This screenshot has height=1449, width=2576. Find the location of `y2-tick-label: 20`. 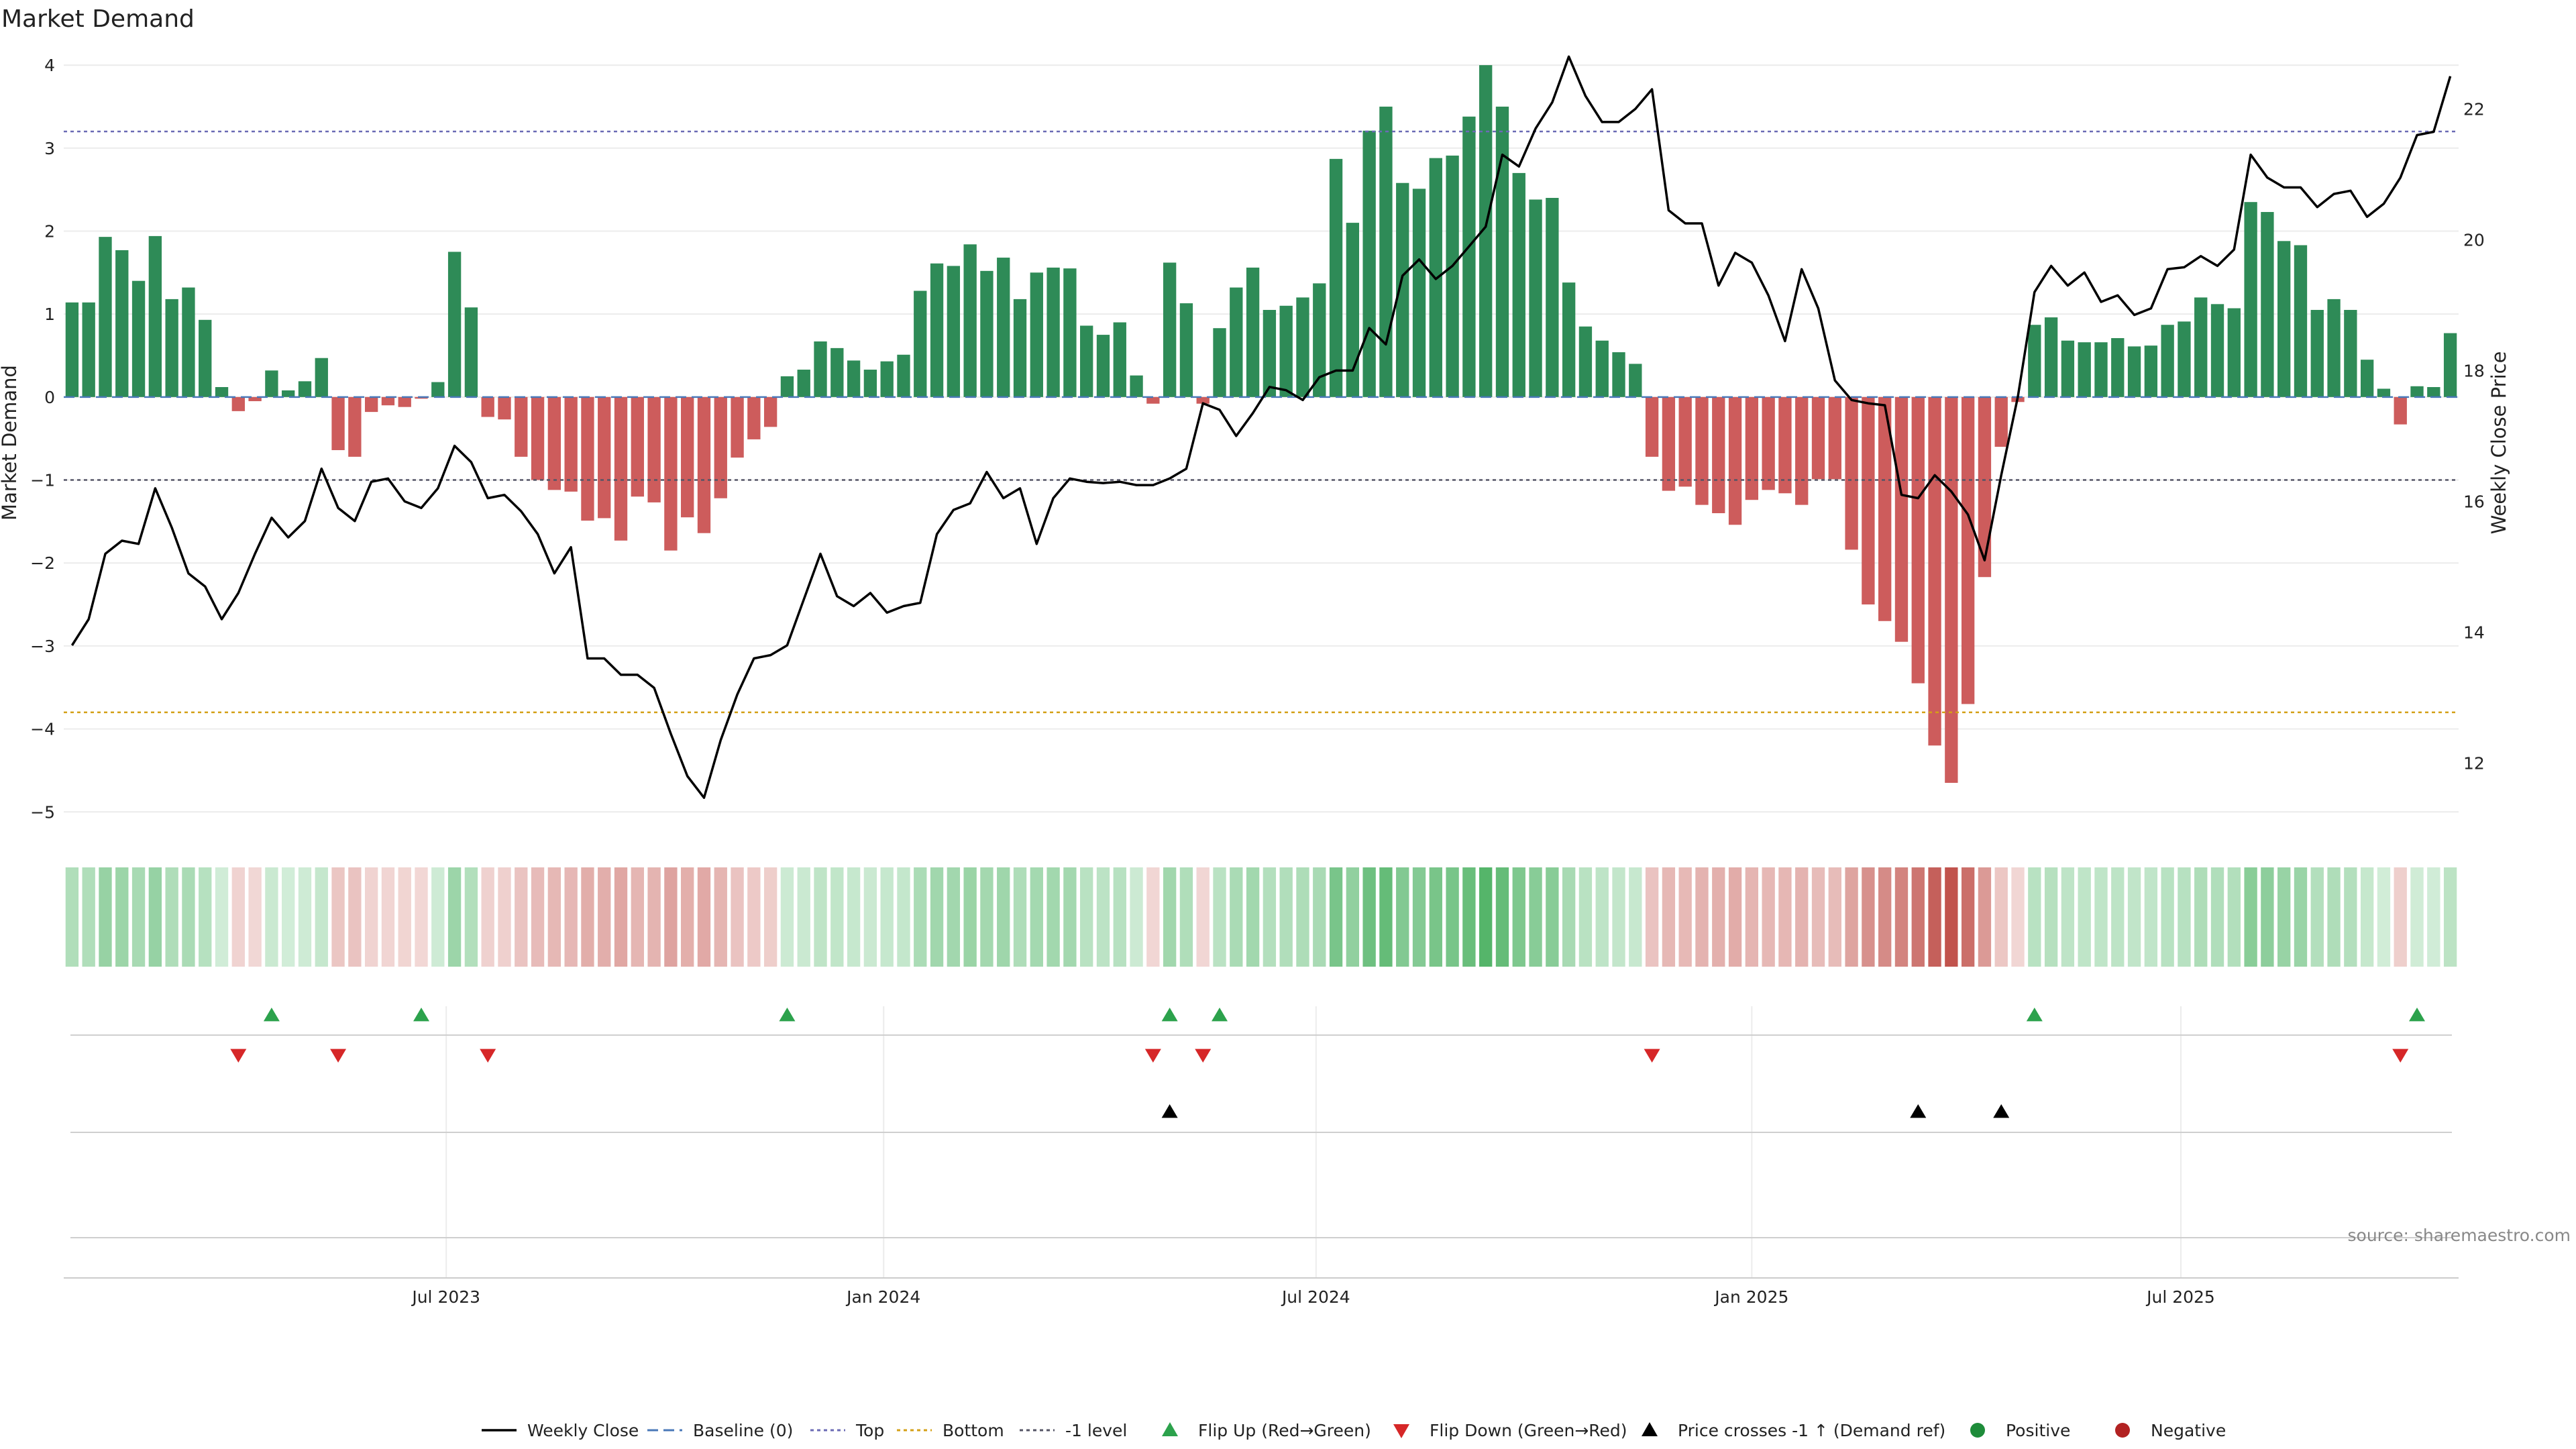

y2-tick-label: 20 is located at coordinates (2474, 240).